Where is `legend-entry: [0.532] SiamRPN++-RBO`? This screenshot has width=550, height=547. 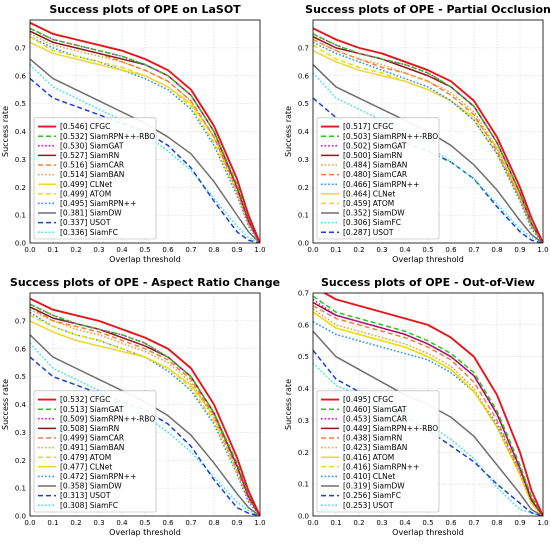 legend-entry: [0.532] SiamRPN++-RBO is located at coordinates (107, 136).